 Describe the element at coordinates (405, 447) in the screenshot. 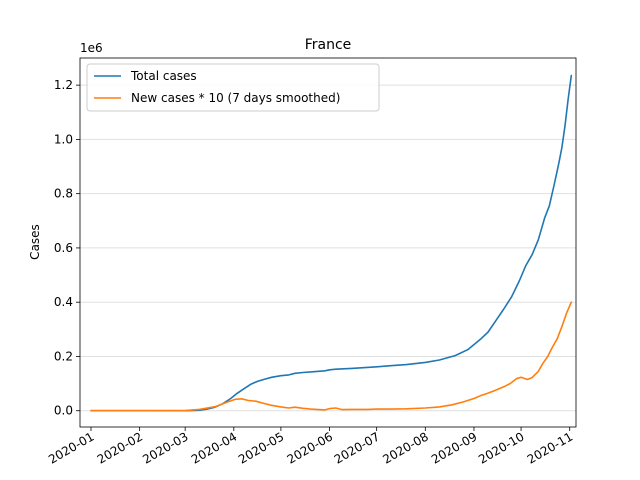

I see `x-tick-label: 2020-08` at that location.